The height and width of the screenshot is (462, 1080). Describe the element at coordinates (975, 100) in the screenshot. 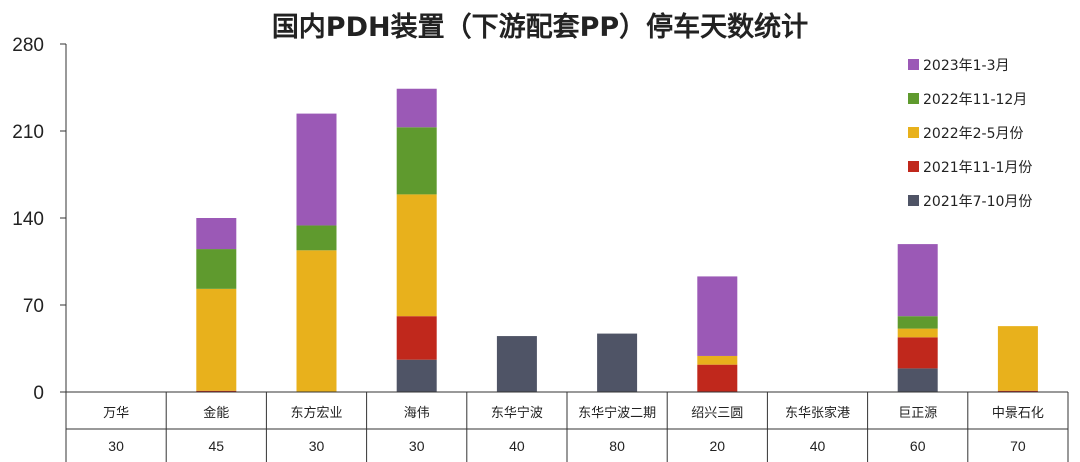

I see `legend-label: 2022年11-12月` at that location.